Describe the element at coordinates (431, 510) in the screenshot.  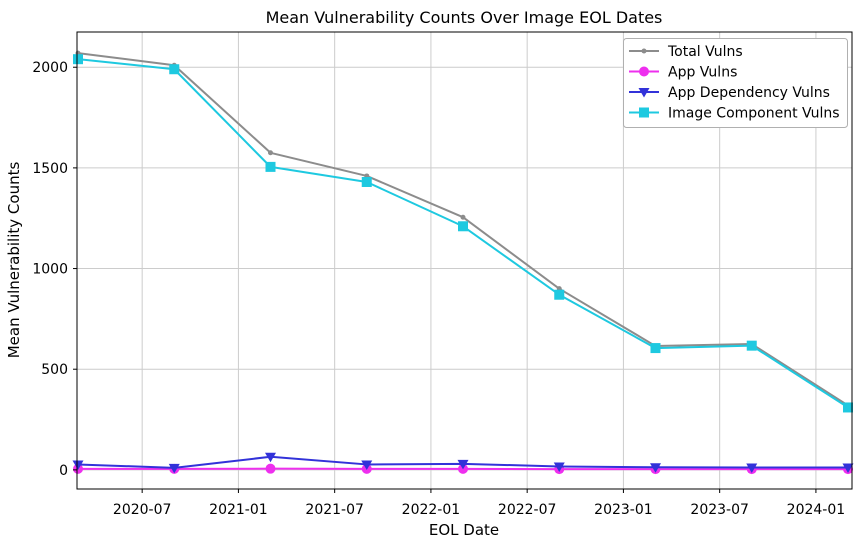
I see `x-tick-label: 2022-01` at that location.